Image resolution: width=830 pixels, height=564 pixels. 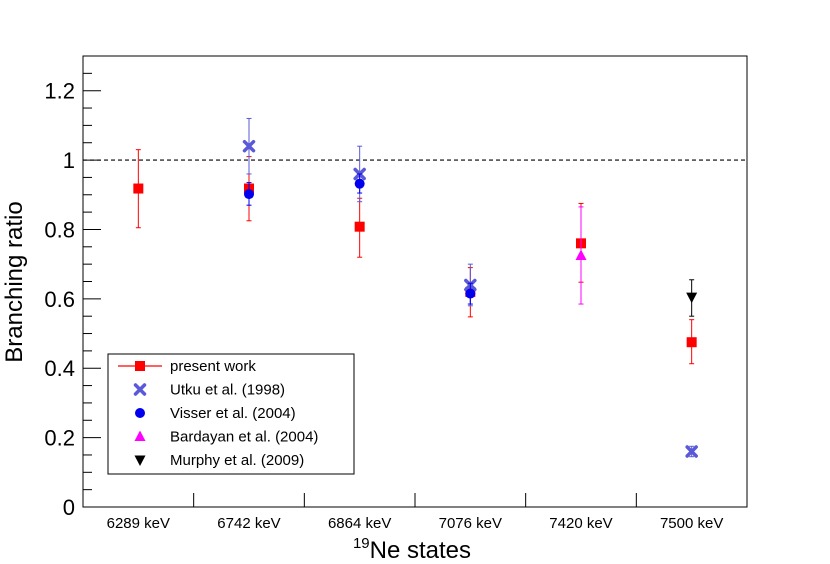 What do you see at coordinates (69, 507) in the screenshot?
I see `y-tick-label: 0` at bounding box center [69, 507].